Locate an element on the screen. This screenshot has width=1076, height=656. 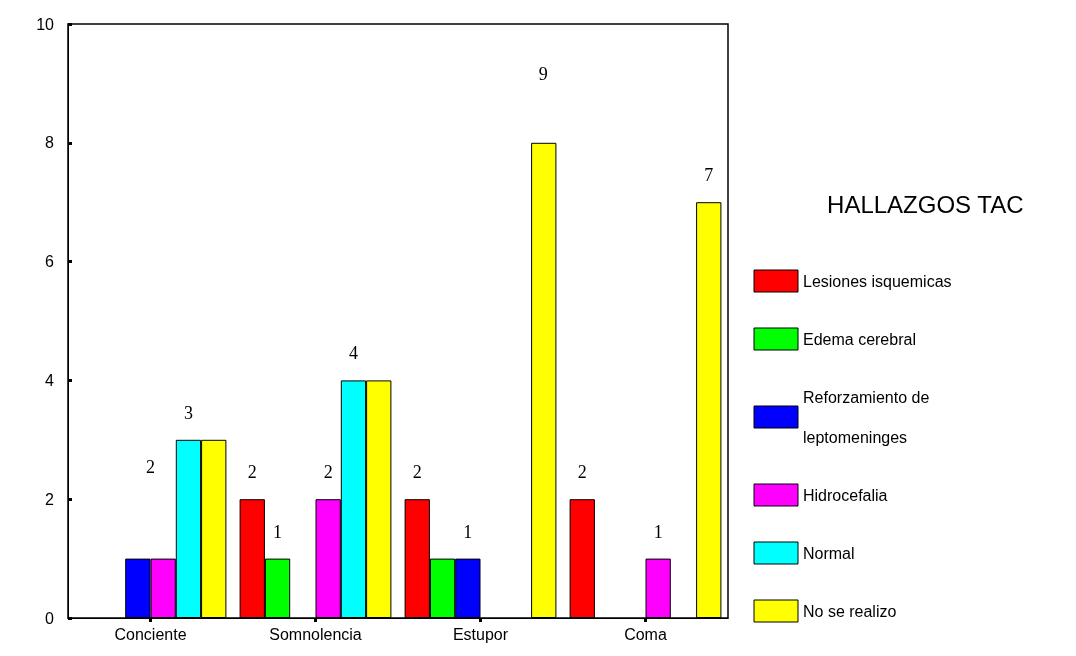
legend-label: Hidrocefalia is located at coordinates (845, 495).